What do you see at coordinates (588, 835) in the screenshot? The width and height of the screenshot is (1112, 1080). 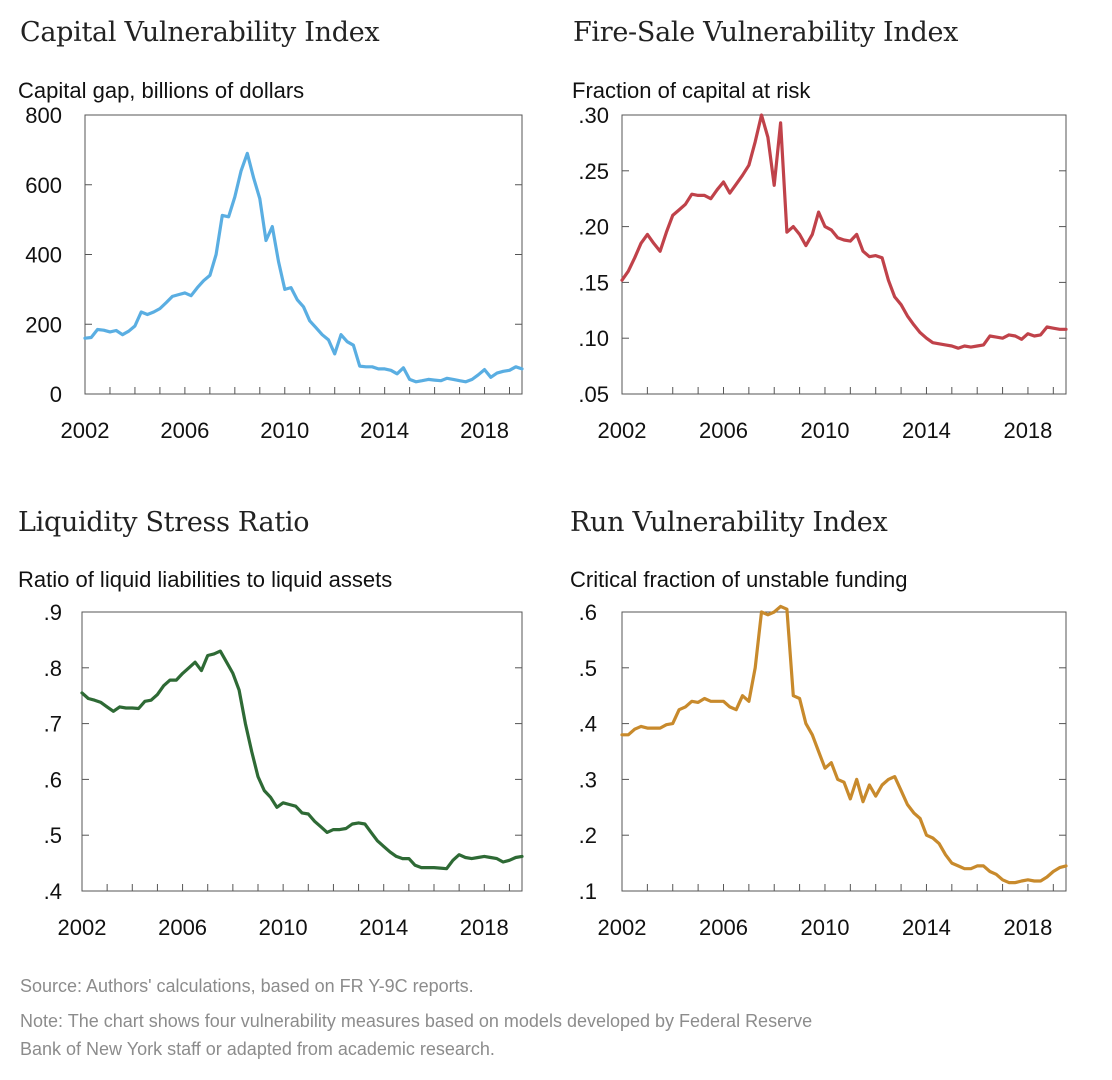 I see `y-tick-label-run: .2` at bounding box center [588, 835].